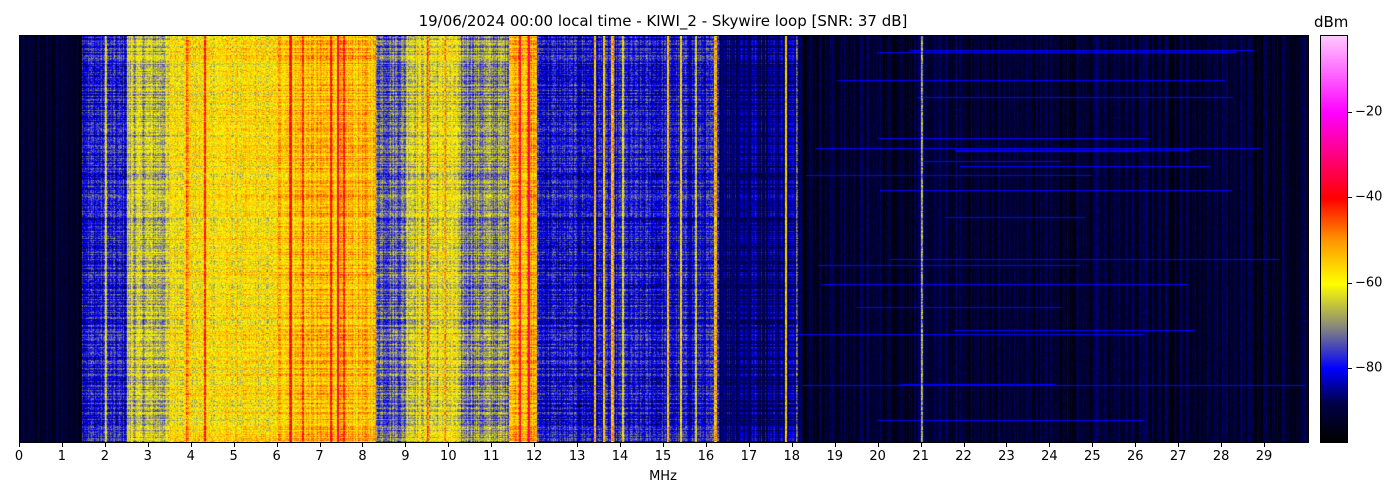  Describe the element at coordinates (1178, 456) in the screenshot. I see `x-tick-label: 27` at that location.